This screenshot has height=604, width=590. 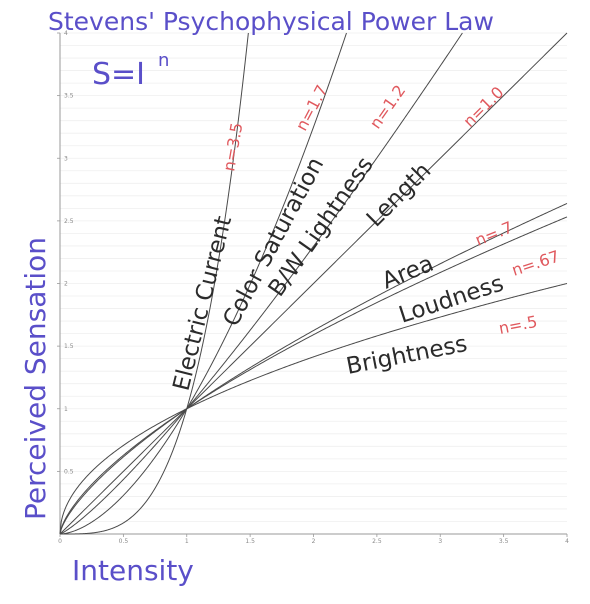 I want to click on y-tick-label: 3, so click(x=66, y=158).